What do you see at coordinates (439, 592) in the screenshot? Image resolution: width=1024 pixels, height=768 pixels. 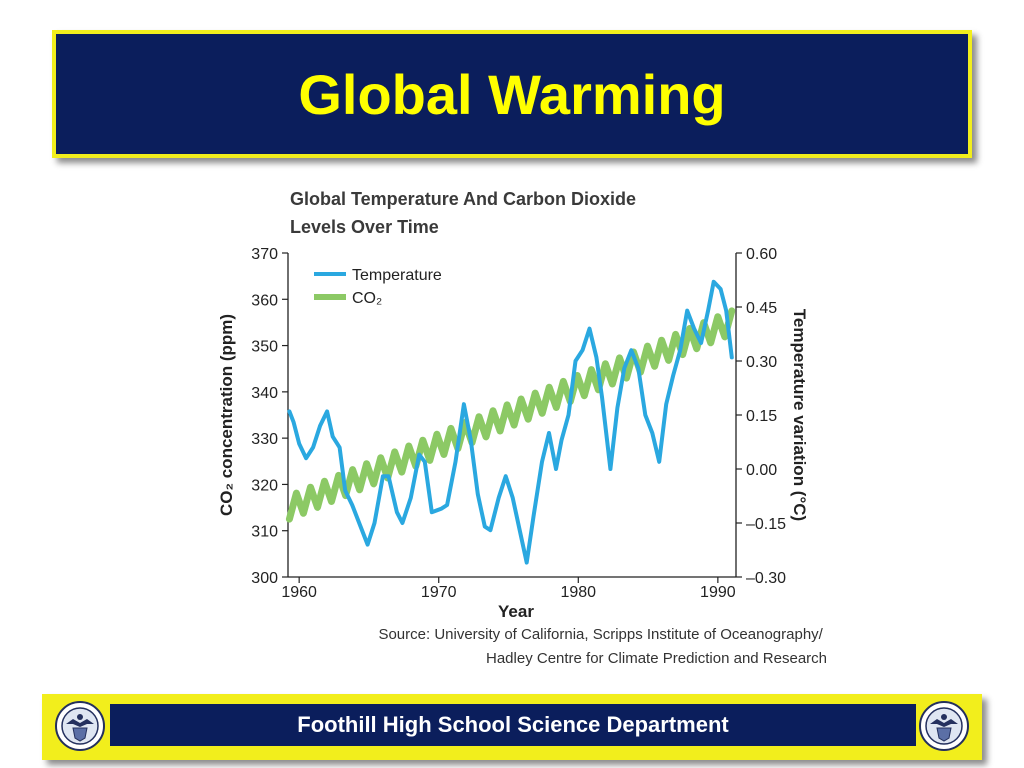 I see `x-tick-label: 1970` at bounding box center [439, 592].